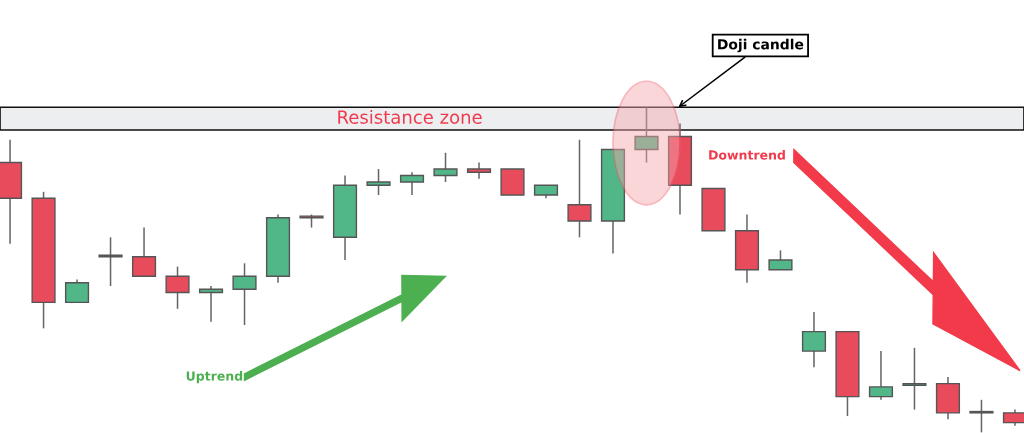 Image resolution: width=1024 pixels, height=433 pixels. I want to click on text: Doji candle, so click(761, 45).